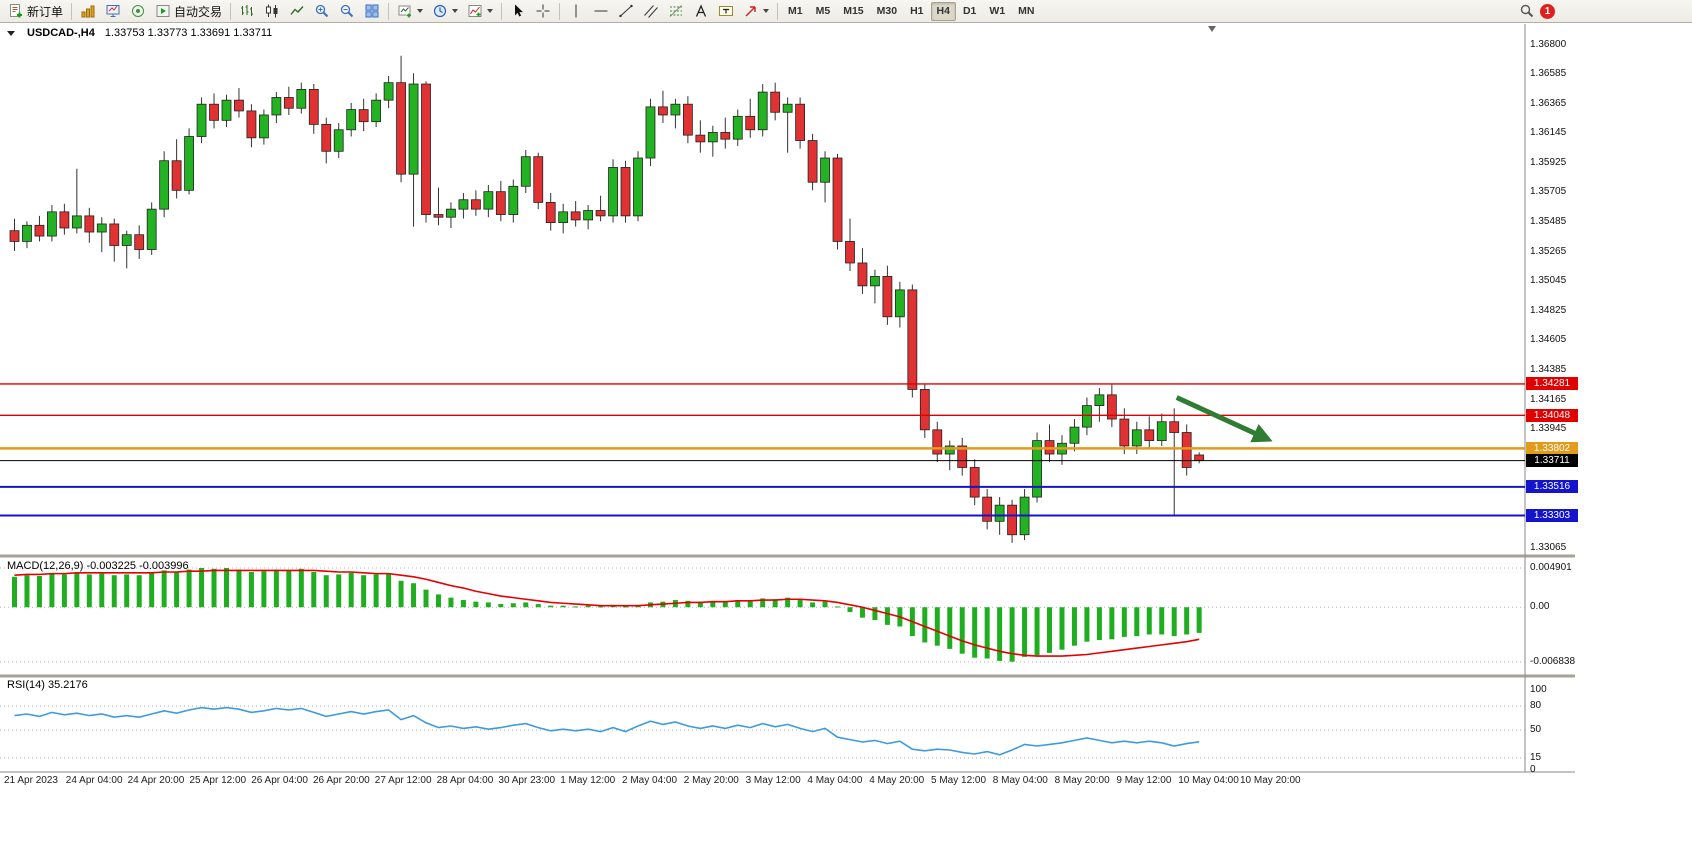  I want to click on bar-chart-icon, so click(247, 10).